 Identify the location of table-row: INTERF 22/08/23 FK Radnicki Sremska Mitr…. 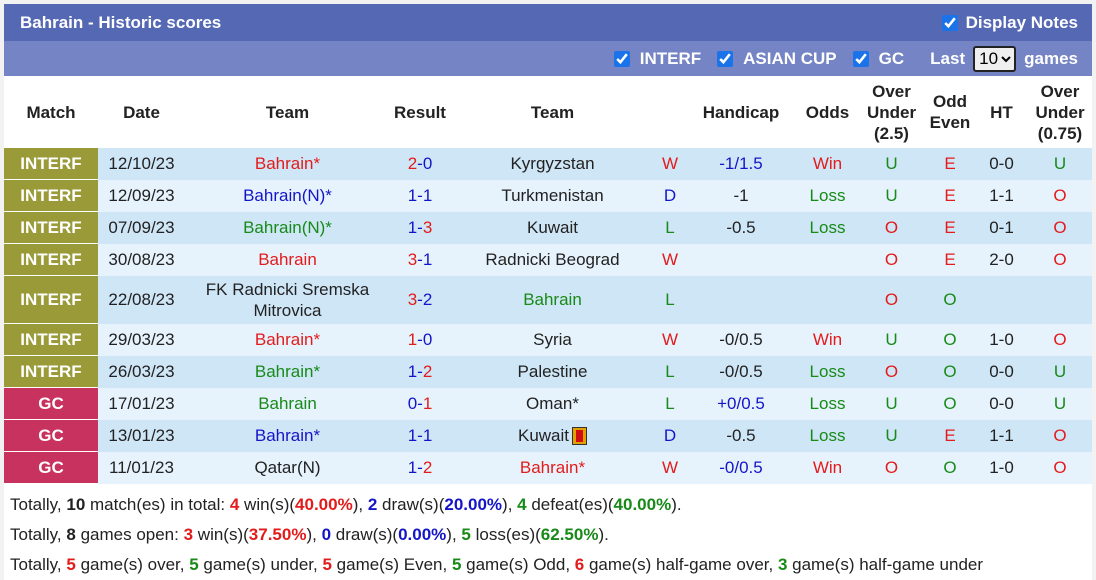
(548, 299).